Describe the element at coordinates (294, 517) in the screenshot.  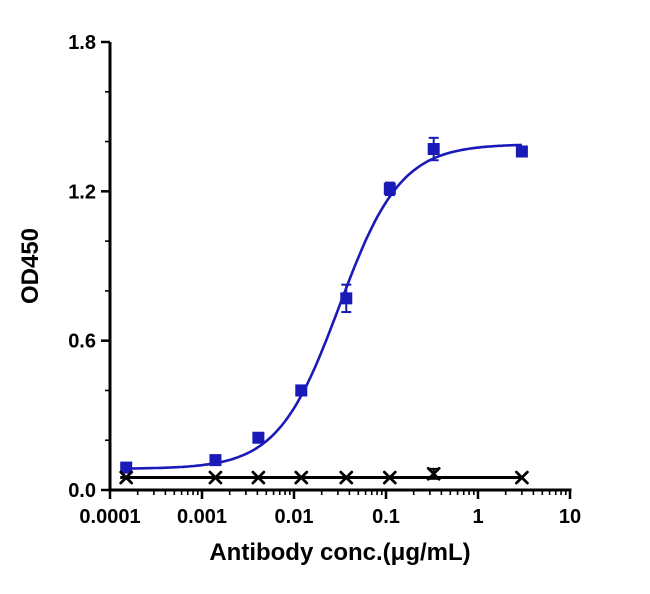
I see `x-tick-label: 0.01` at that location.